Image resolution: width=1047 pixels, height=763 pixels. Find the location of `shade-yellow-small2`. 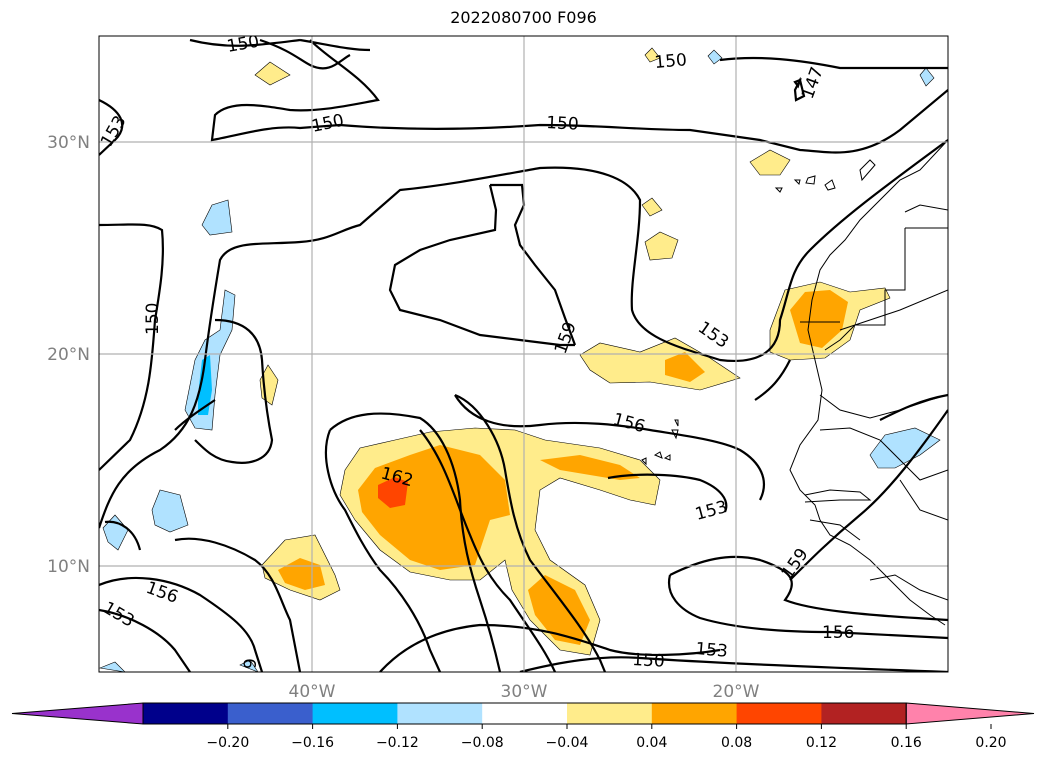

shade-yellow-small2 is located at coordinates (770, 162).